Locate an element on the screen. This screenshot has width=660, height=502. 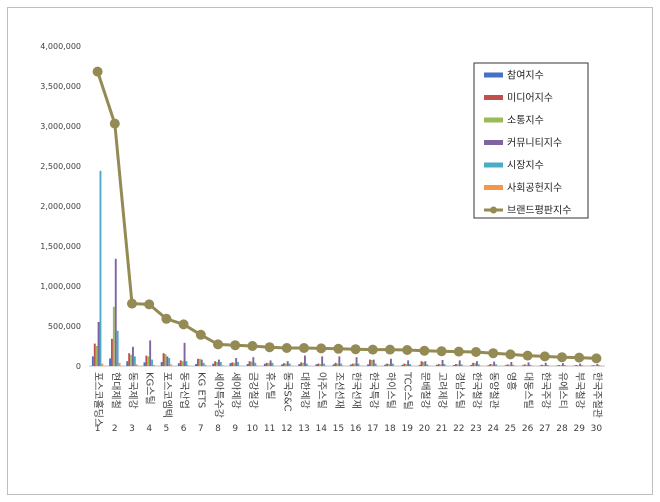
category-label: 현대제철 is located at coordinates (115, 390).